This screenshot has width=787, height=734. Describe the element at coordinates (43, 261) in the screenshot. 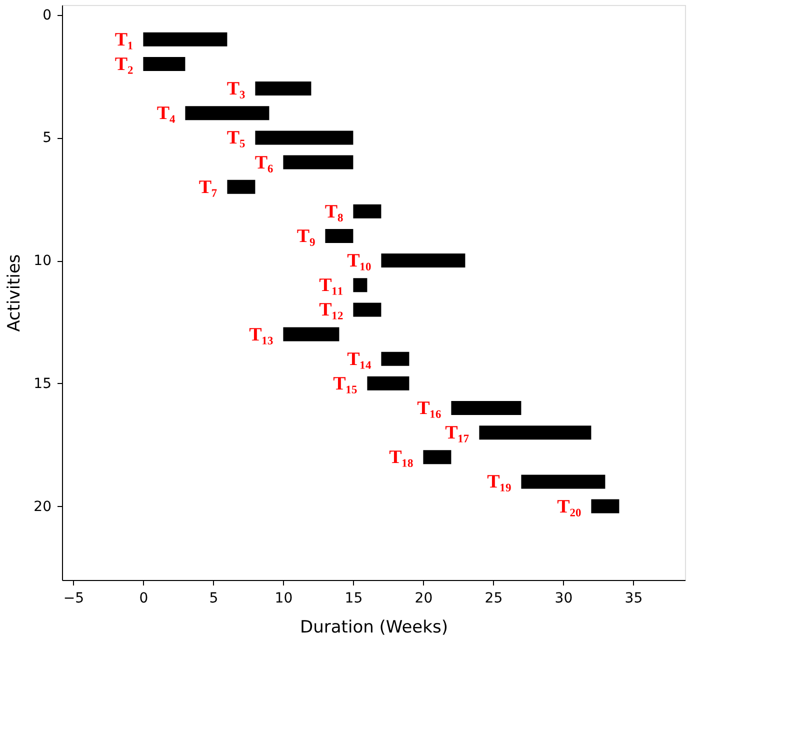

I see `y-tick-label: 10` at that location.